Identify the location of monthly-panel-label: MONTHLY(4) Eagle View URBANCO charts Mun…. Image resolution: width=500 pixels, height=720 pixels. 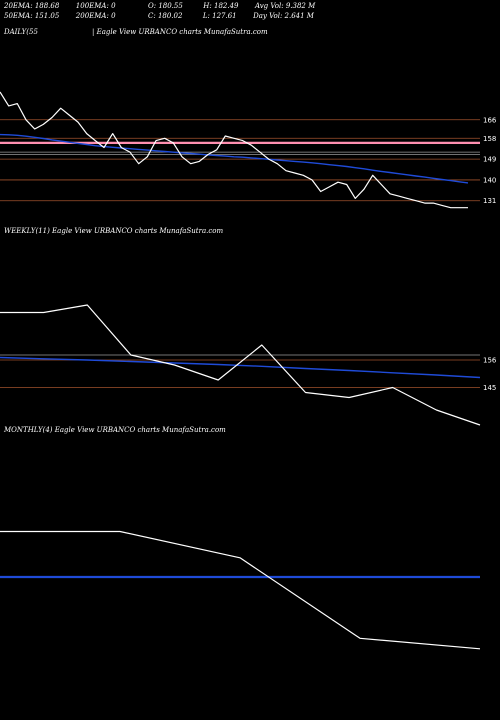
(115, 430).